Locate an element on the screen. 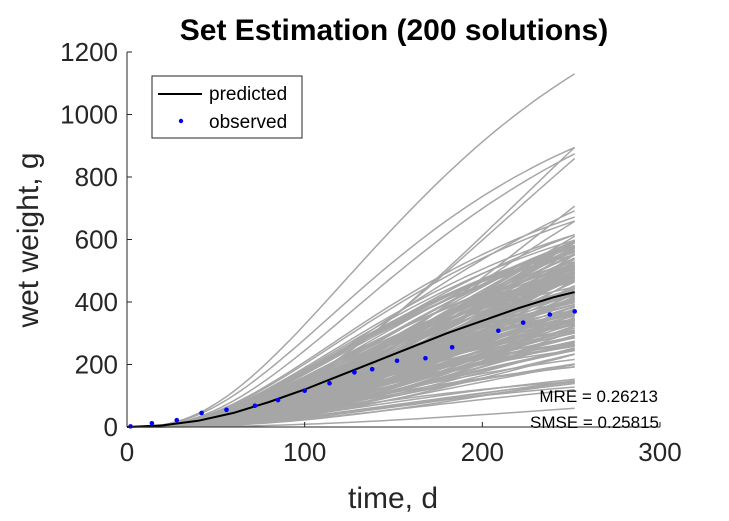  y-tick-label: 400 is located at coordinates (96, 302).